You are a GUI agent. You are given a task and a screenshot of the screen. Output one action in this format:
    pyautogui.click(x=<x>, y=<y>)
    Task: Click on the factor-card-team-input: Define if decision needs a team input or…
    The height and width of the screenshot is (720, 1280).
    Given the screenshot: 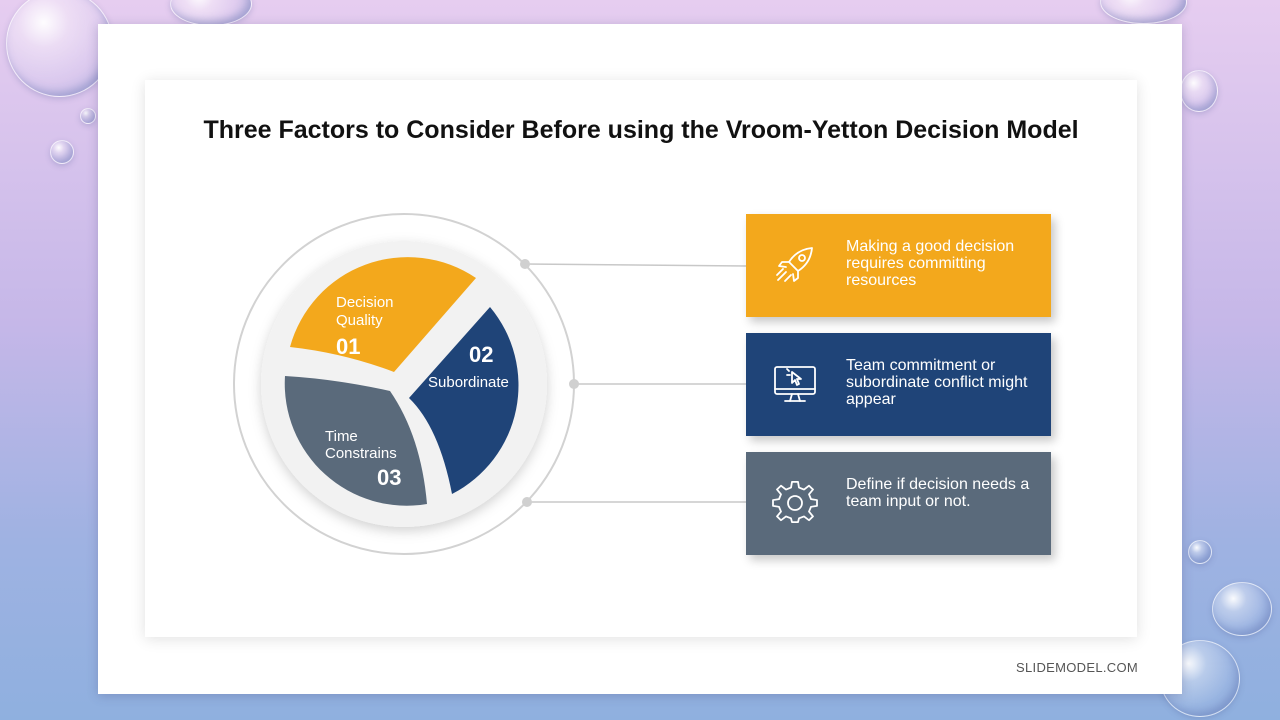 What is the action you would take?
    pyautogui.click(x=898, y=503)
    